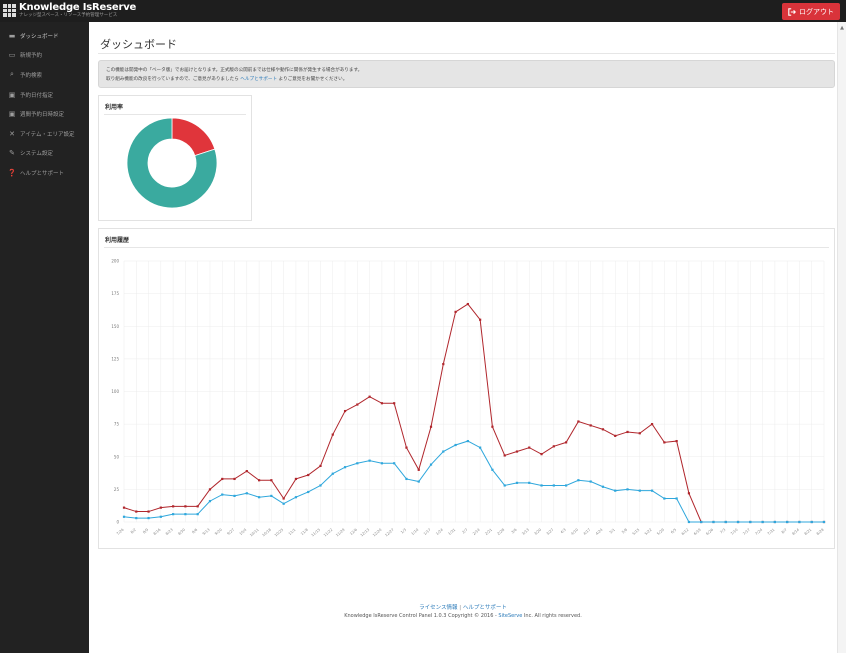  Describe the element at coordinates (389, 533) in the screenshot. I see `x-tick-label: 12/27` at that location.